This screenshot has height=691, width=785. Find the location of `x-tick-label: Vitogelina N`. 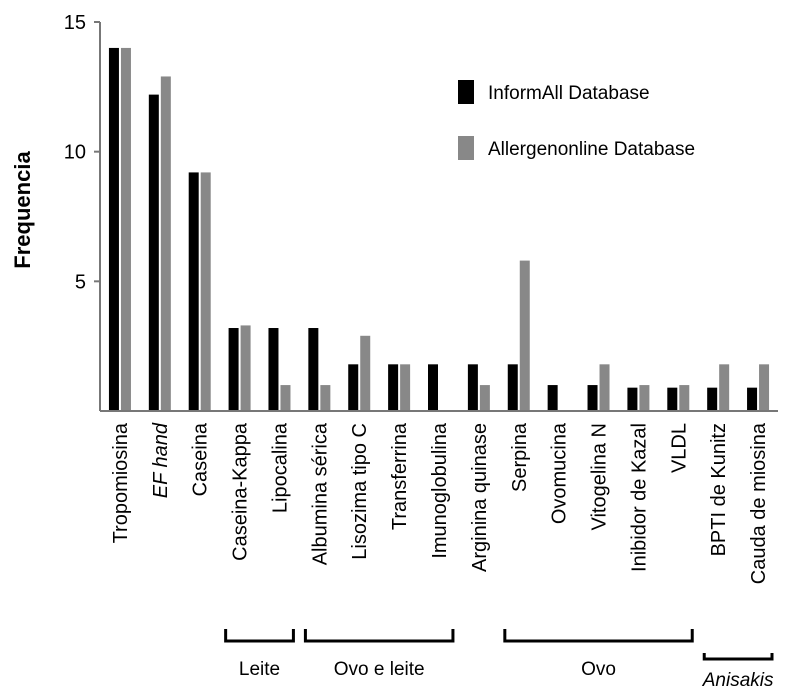

x-tick-label: Vitogelina N is located at coordinates (600, 476).